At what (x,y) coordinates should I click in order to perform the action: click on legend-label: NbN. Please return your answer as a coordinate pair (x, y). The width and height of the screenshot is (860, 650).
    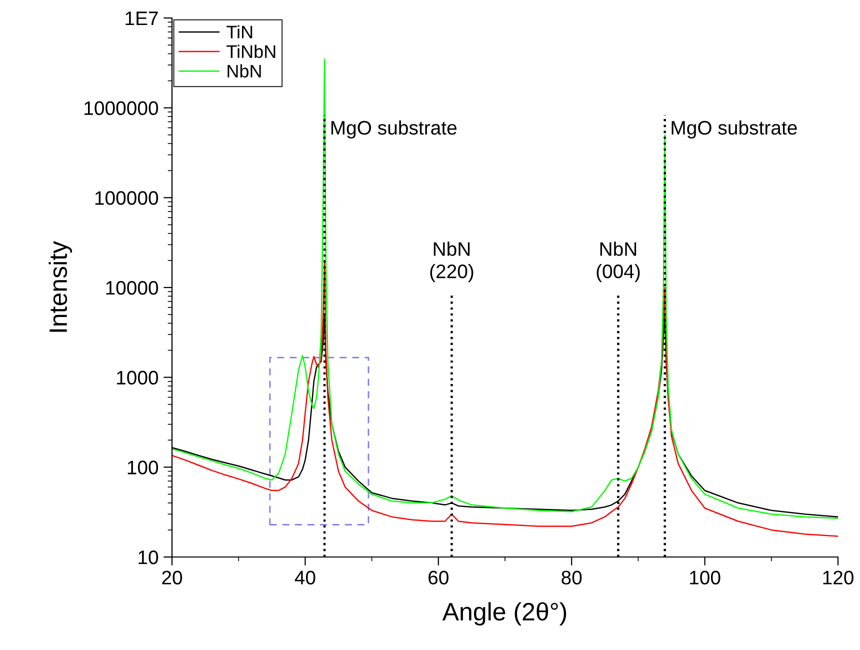
    Looking at the image, I should click on (244, 71).